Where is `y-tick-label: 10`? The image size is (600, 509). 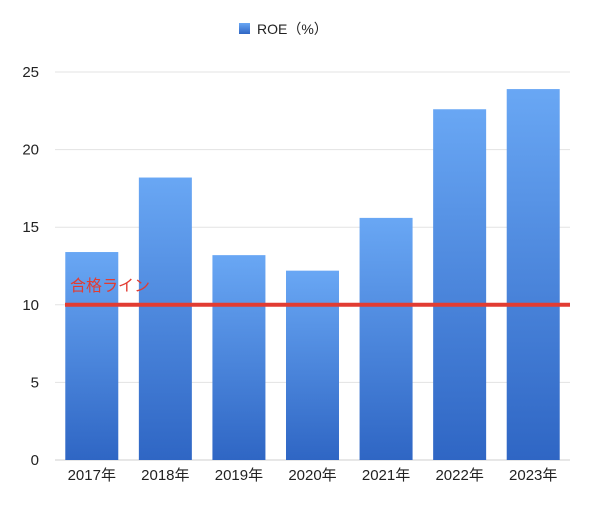 y-tick-label: 10 is located at coordinates (30, 305).